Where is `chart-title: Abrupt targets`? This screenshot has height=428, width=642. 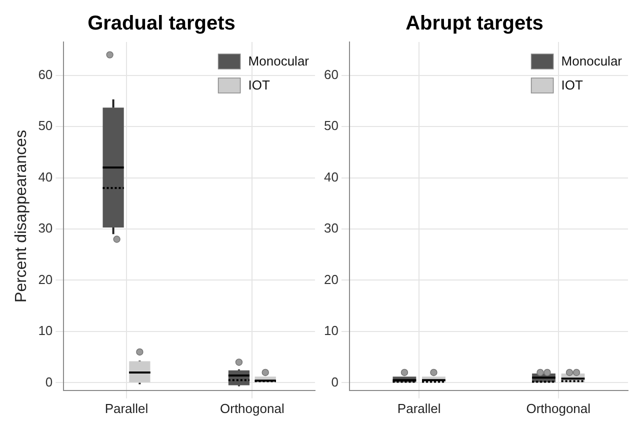
chart-title: Abrupt targets is located at coordinates (475, 23).